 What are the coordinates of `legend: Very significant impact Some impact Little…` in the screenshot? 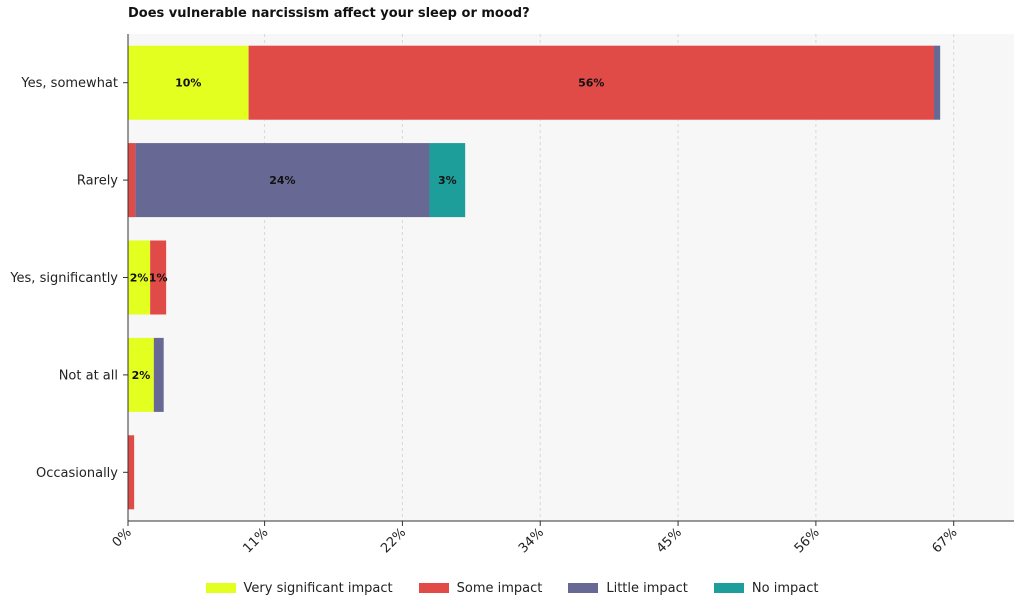 It's located at (512, 588).